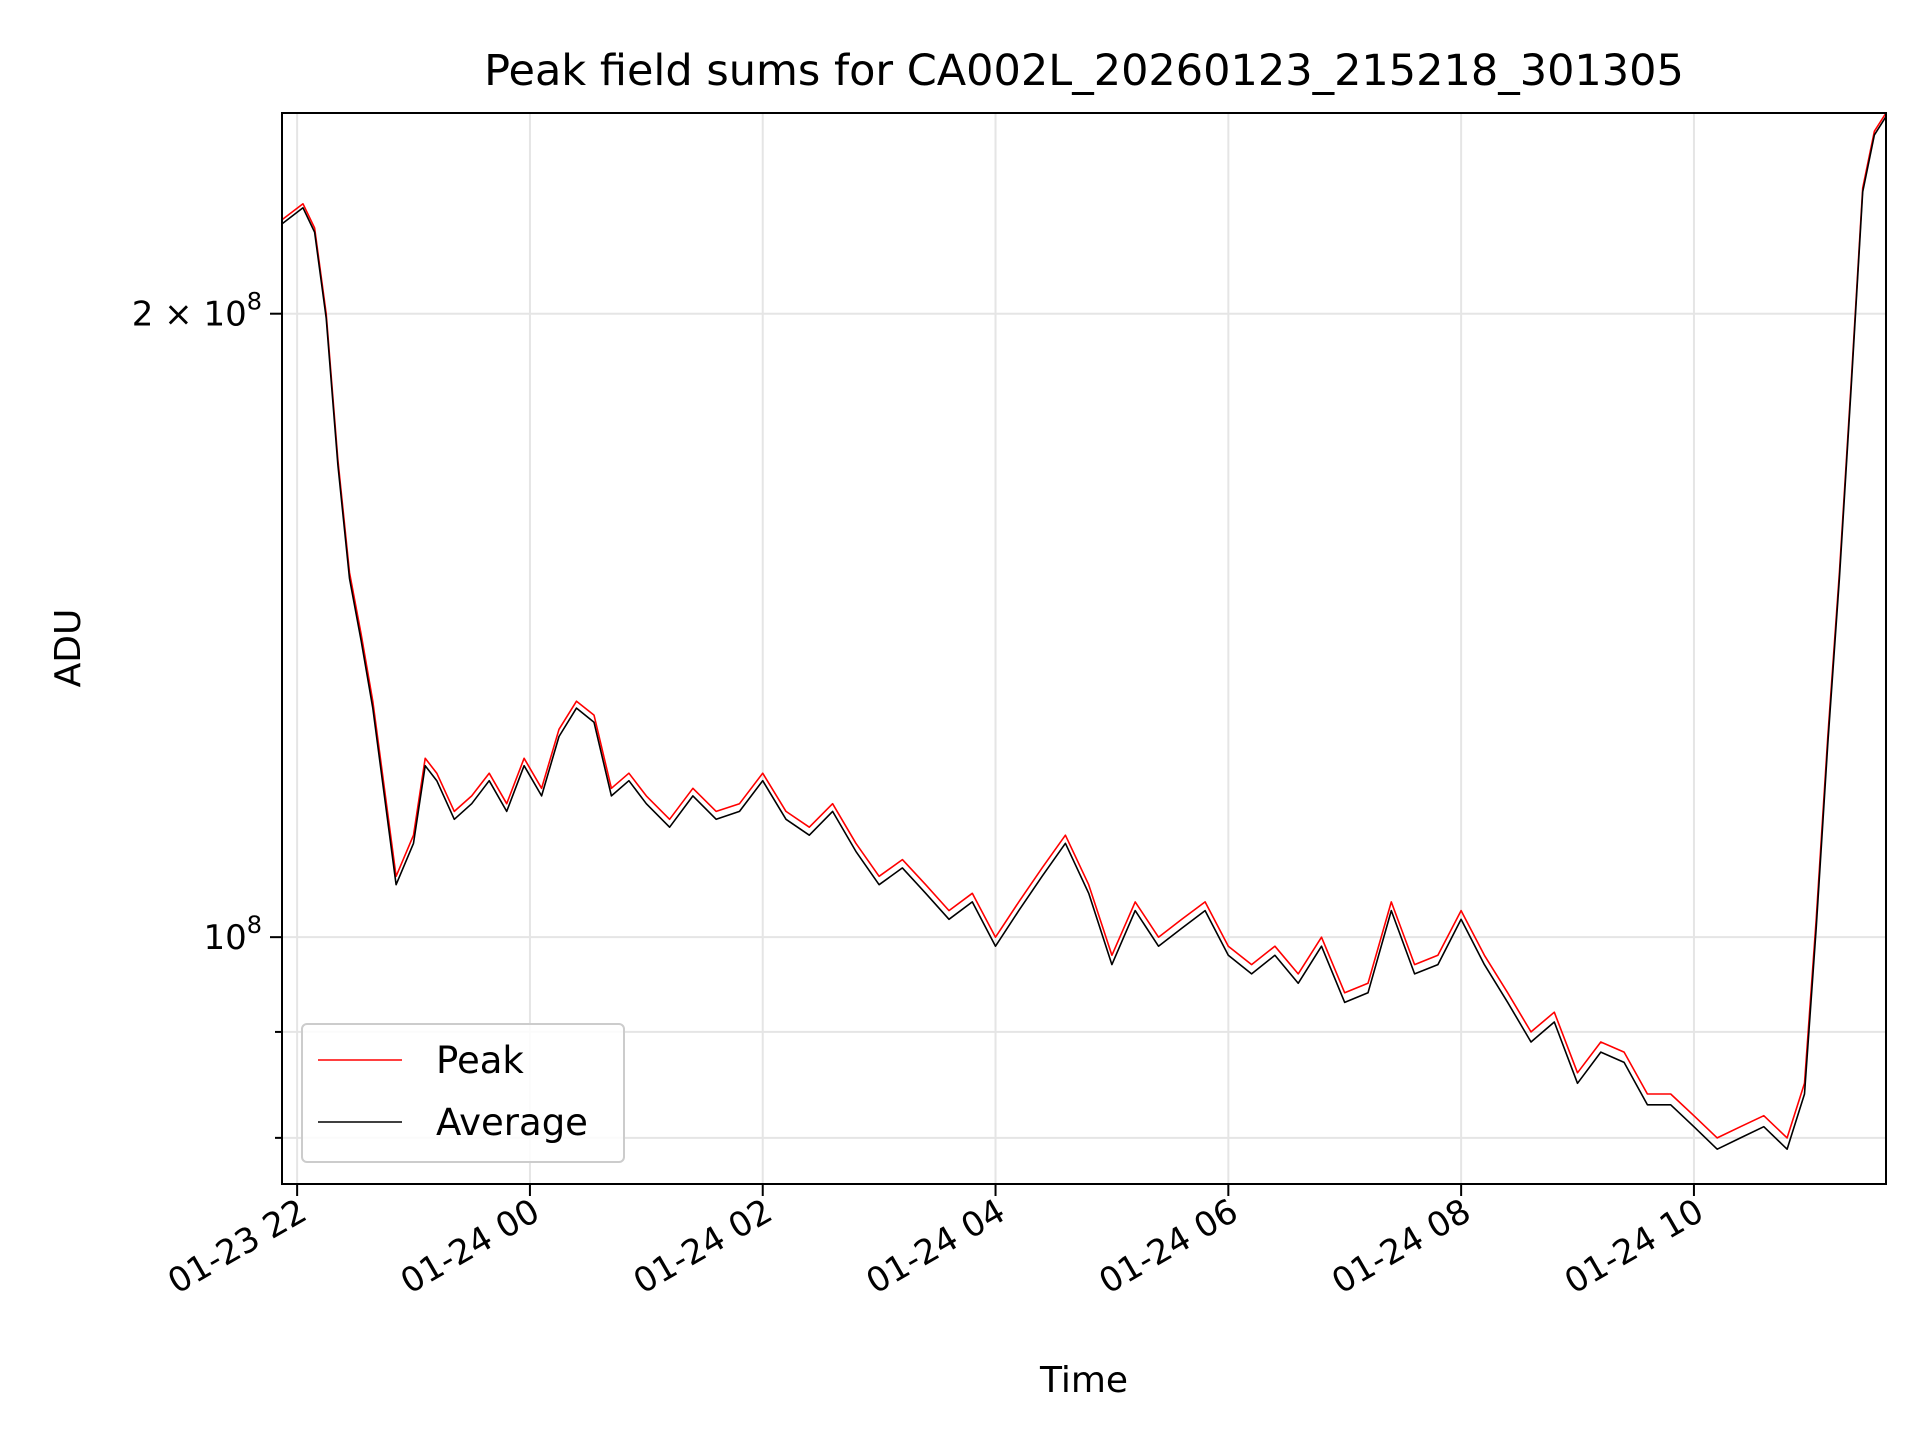  What do you see at coordinates (197, 311) in the screenshot?
I see `y-tick-label: 2 × 108` at bounding box center [197, 311].